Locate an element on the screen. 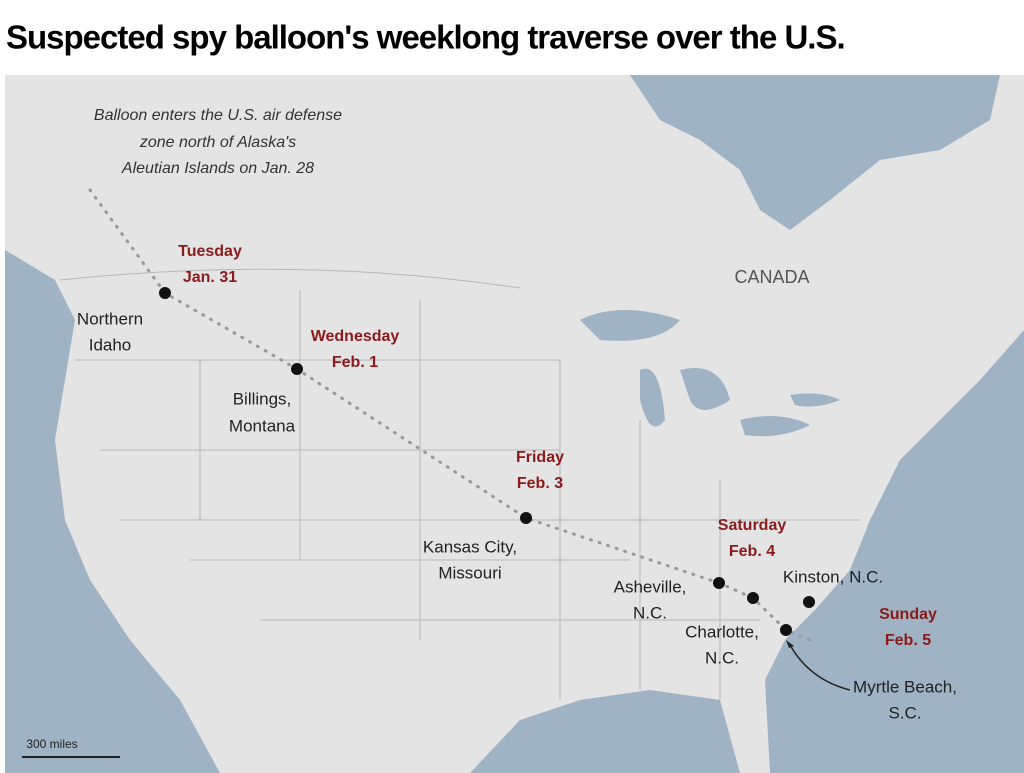 Image resolution: width=1024 pixels, height=773 pixels. country-label: CANADA is located at coordinates (771, 277).